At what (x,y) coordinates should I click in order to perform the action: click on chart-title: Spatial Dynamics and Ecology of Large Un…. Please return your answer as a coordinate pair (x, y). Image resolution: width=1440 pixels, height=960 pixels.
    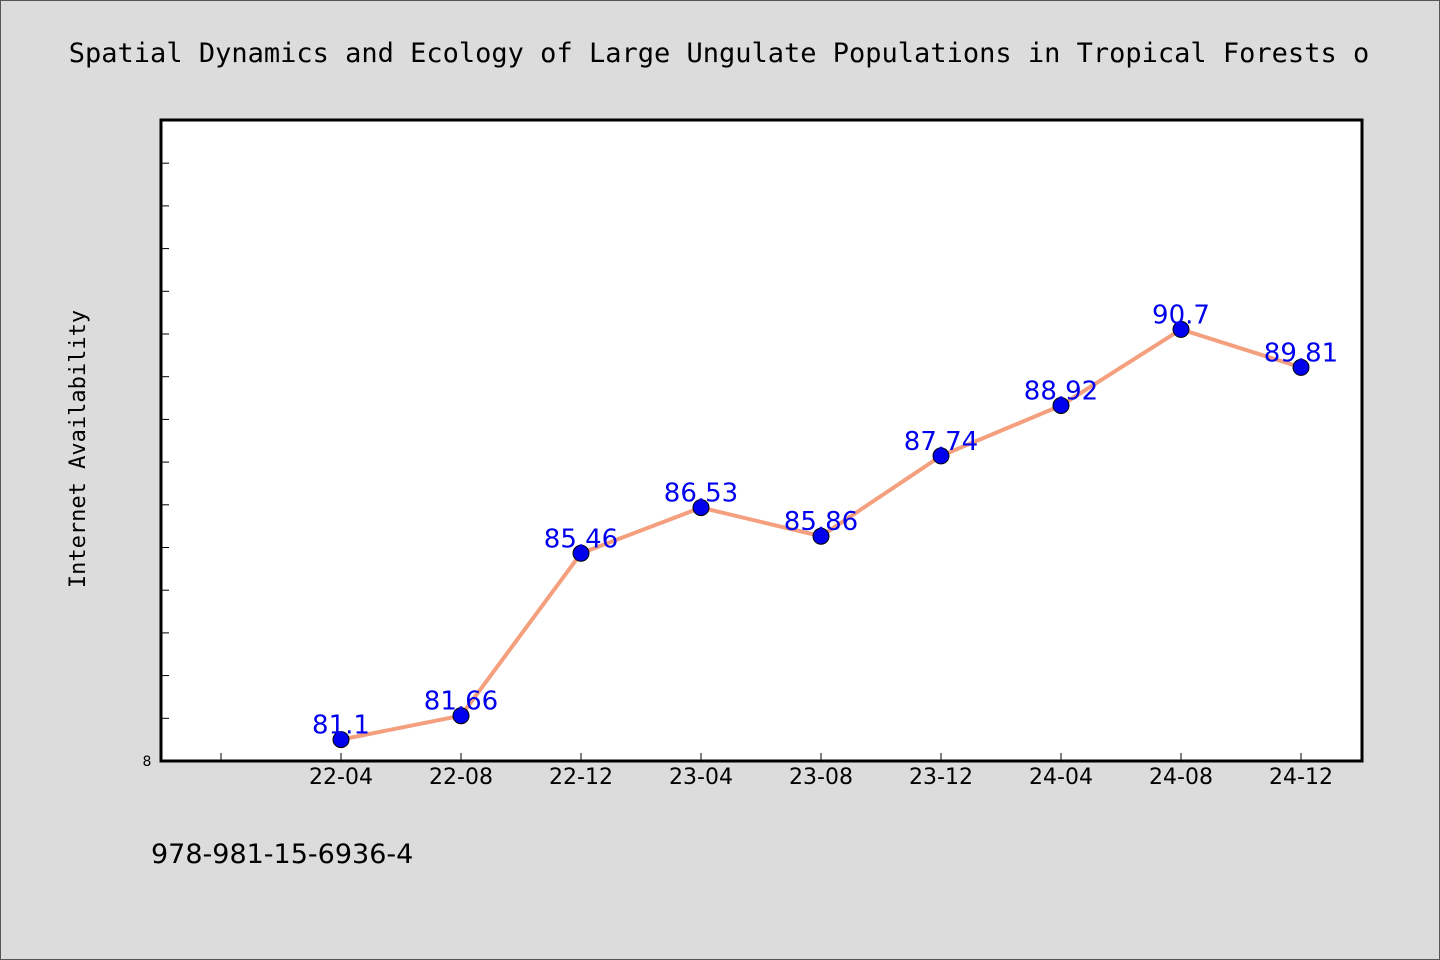
    Looking at the image, I should click on (719, 53).